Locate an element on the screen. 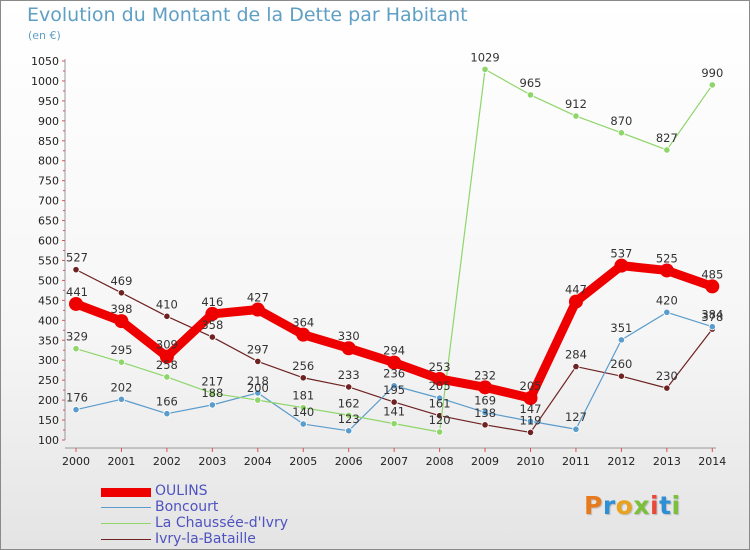 The image size is (750, 550). logo-letter: o is located at coordinates (624, 505).